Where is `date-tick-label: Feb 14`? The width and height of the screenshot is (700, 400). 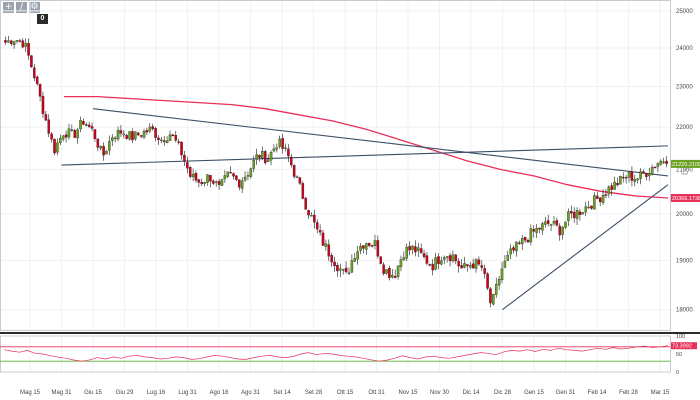 date-tick-label: Feb 14 is located at coordinates (597, 393).